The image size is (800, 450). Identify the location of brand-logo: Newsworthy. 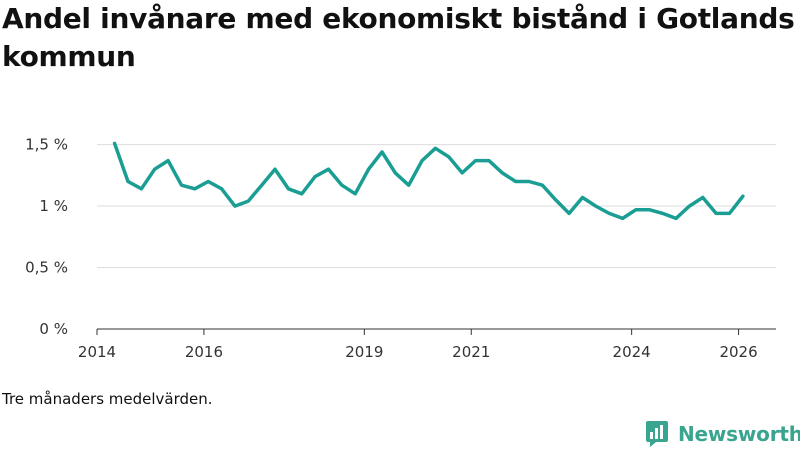
(722, 434).